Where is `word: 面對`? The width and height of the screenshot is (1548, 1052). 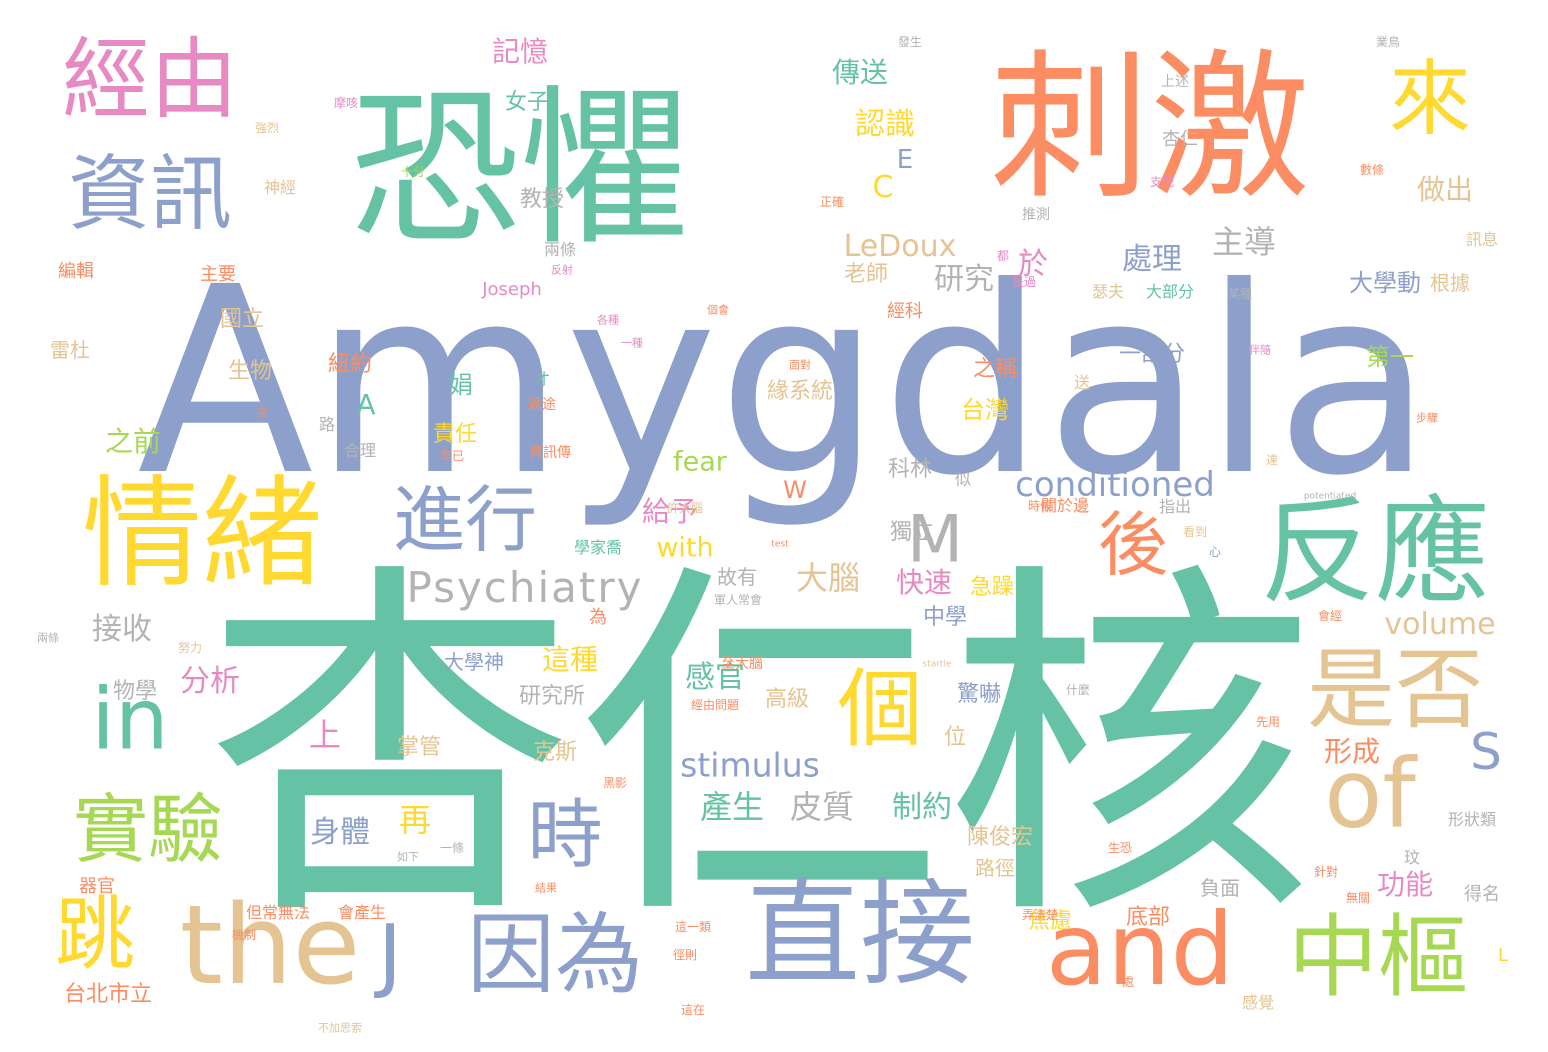 word: 面對 is located at coordinates (800, 365).